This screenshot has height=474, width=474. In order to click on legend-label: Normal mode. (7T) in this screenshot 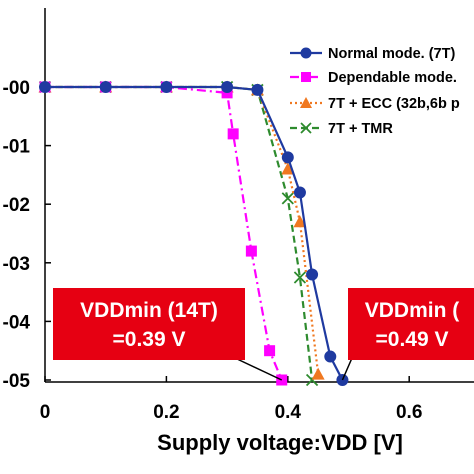, I will do `click(391, 54)`.